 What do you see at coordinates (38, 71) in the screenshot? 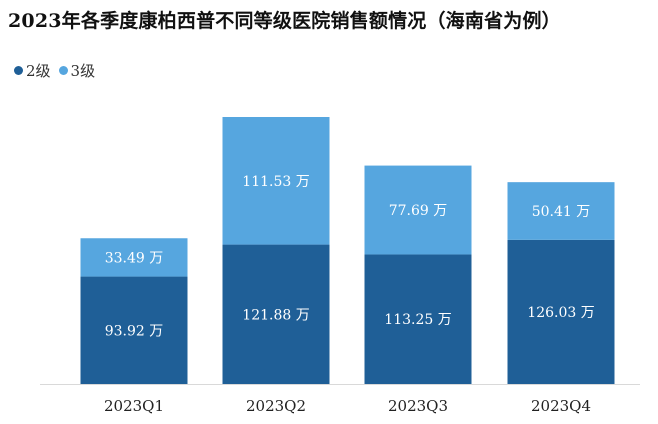
I see `legend-label-series-1: 2级` at bounding box center [38, 71].